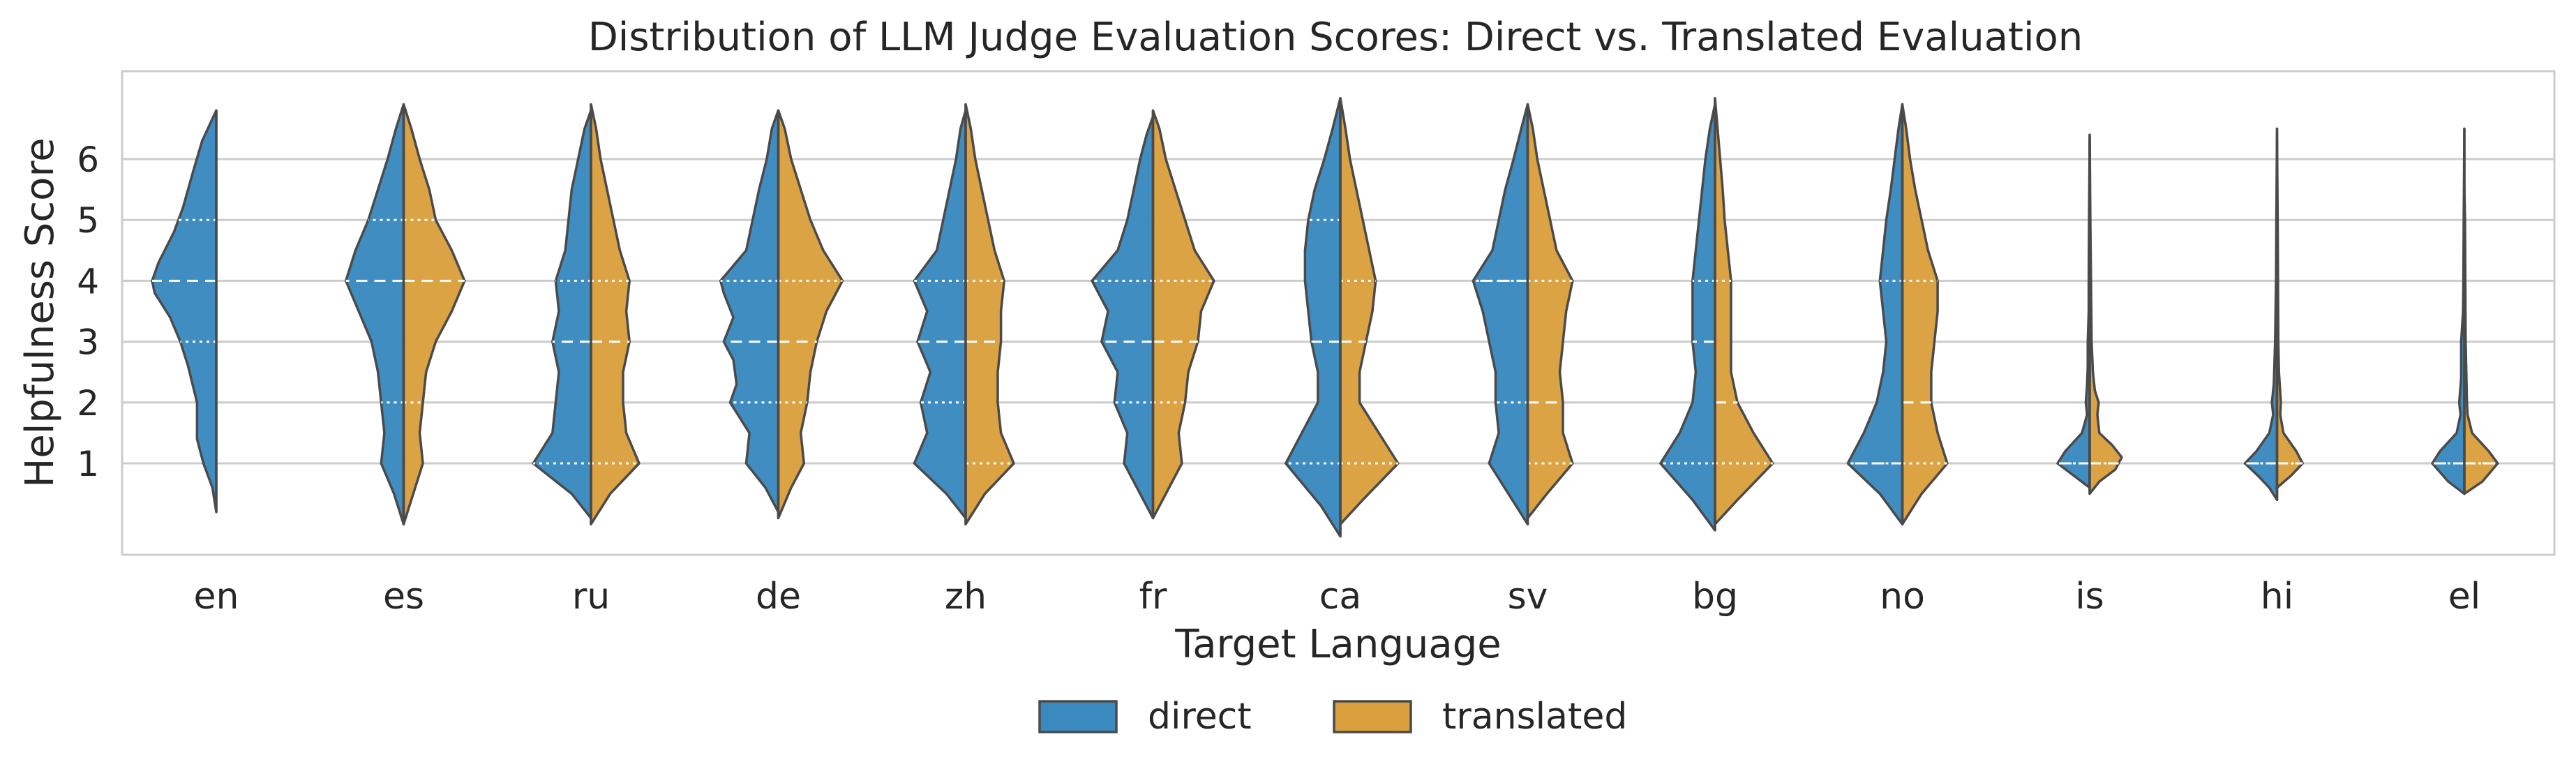  I want to click on legend-swatch-direct, so click(1078, 716).